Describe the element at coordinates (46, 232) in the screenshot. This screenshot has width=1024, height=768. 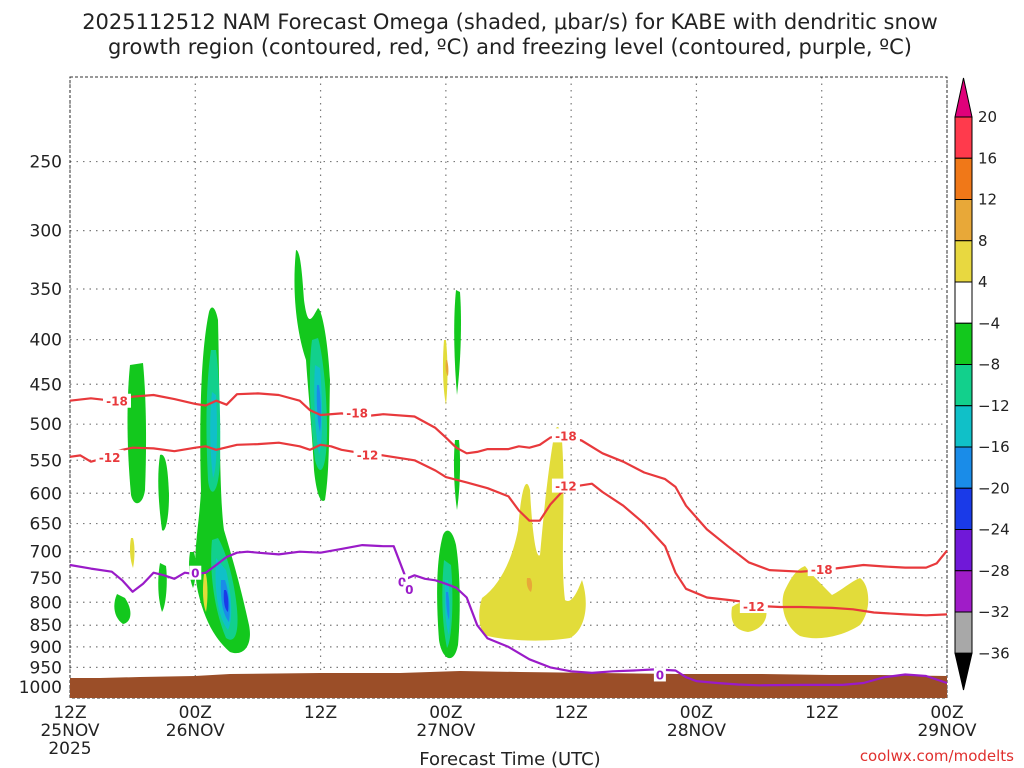
I see `y-tick-label: 300` at that location.